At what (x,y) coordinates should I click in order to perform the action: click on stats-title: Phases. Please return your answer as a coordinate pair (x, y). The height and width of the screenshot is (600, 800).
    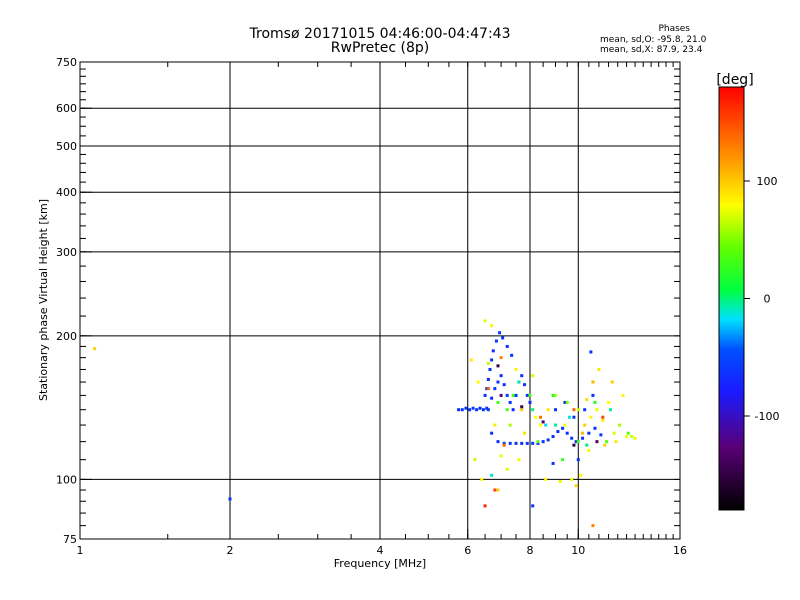
    Looking at the image, I should click on (674, 29).